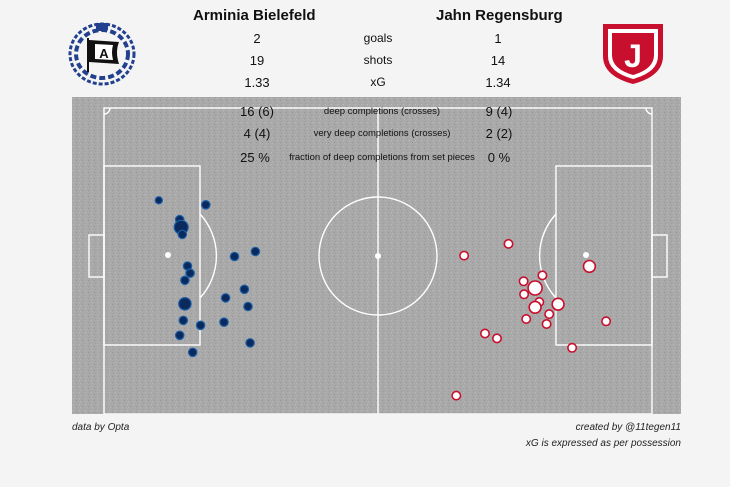 This screenshot has width=730, height=487. I want to click on away-goals: 1, so click(498, 38).